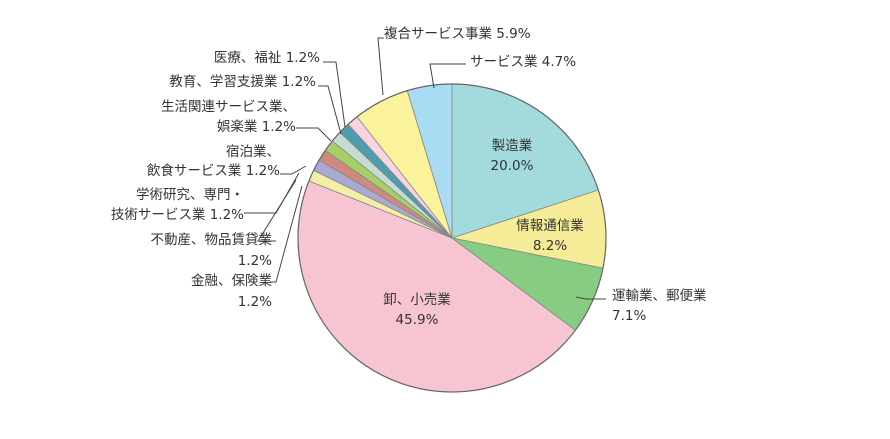 Image resolution: width=890 pixels, height=439 pixels. What do you see at coordinates (255, 302) in the screenshot?
I see `slice-label-4-line-1: 1.2%` at bounding box center [255, 302].